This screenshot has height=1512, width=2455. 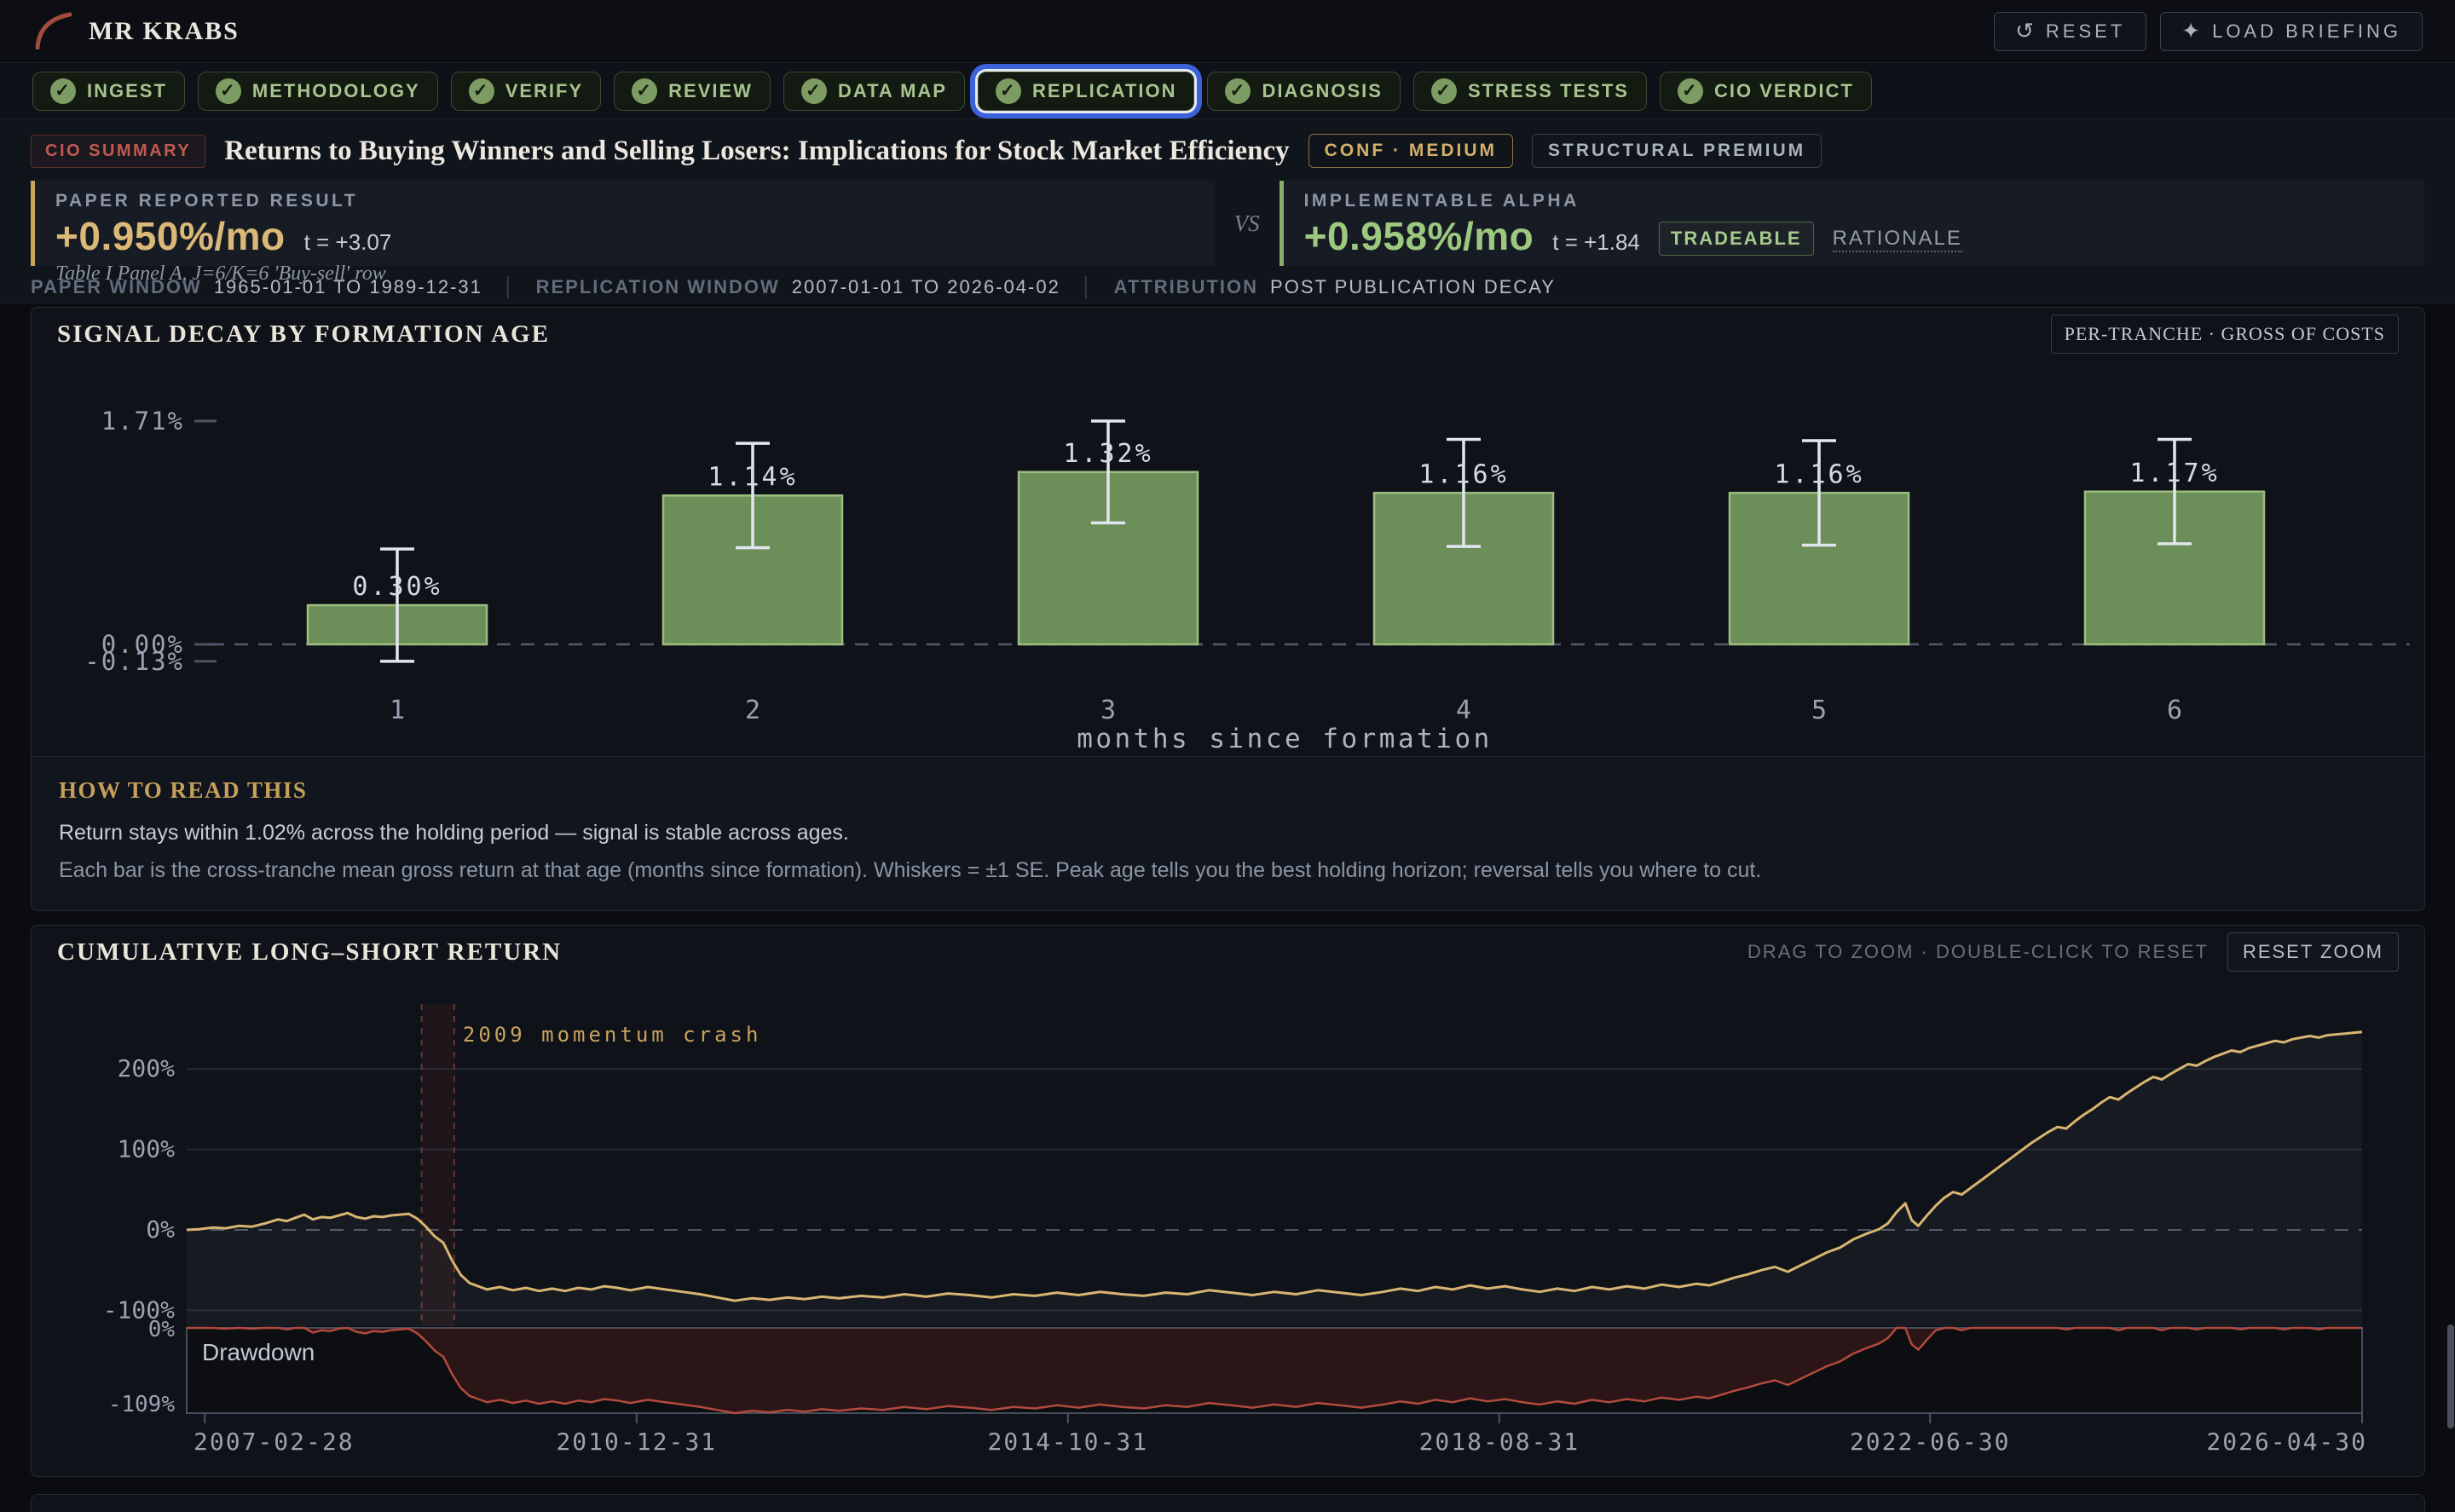 What do you see at coordinates (657, 286) in the screenshot?
I see `meta-label: REPLICATION WINDOW` at bounding box center [657, 286].